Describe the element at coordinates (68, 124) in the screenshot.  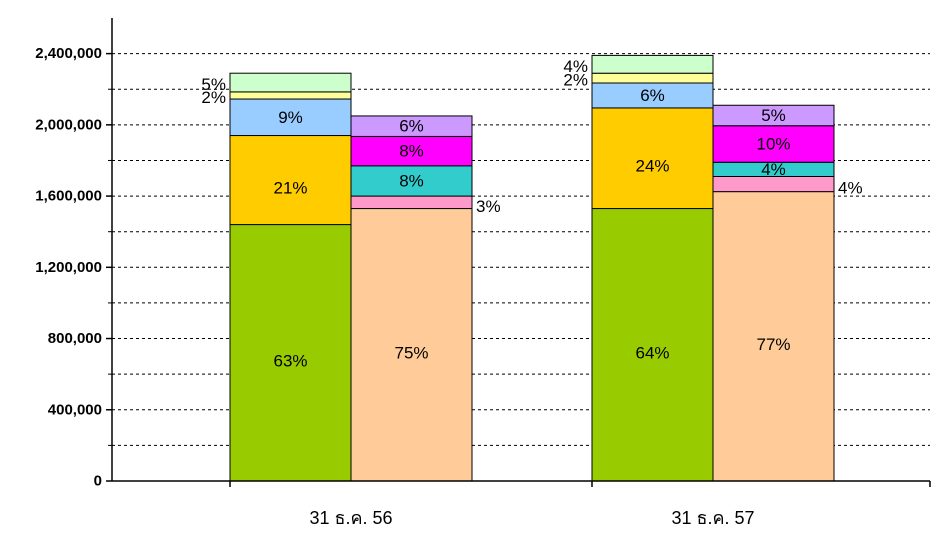
I see `y-tick-label: 2,000,000` at that location.